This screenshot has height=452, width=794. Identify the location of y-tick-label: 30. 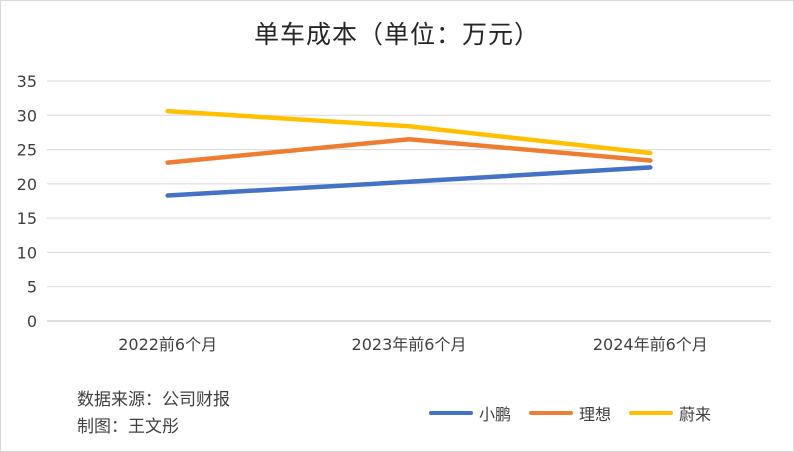
(27, 115).